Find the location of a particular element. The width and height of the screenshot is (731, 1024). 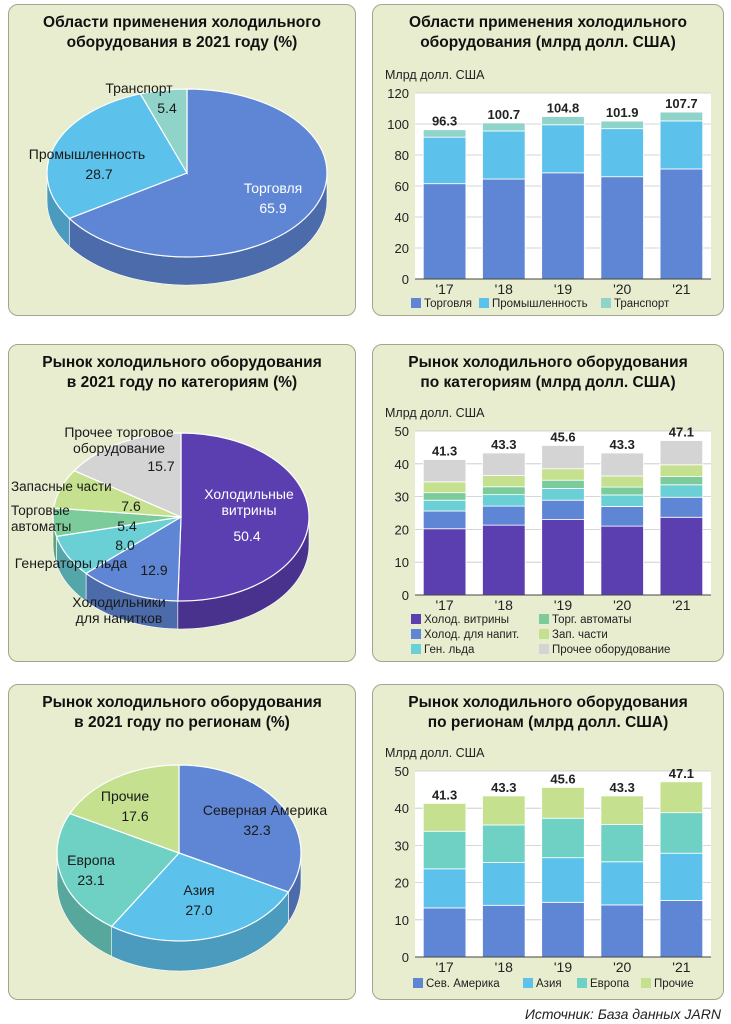

bar-total-label-0: 96.3 is located at coordinates (444, 121).